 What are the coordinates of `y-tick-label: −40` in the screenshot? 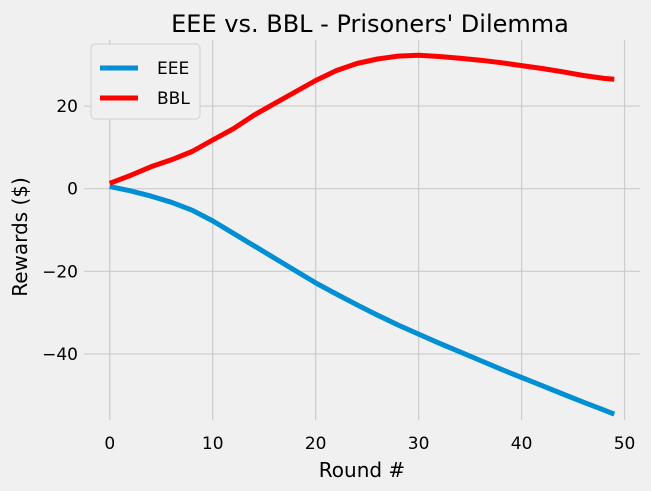 It's located at (60, 355).